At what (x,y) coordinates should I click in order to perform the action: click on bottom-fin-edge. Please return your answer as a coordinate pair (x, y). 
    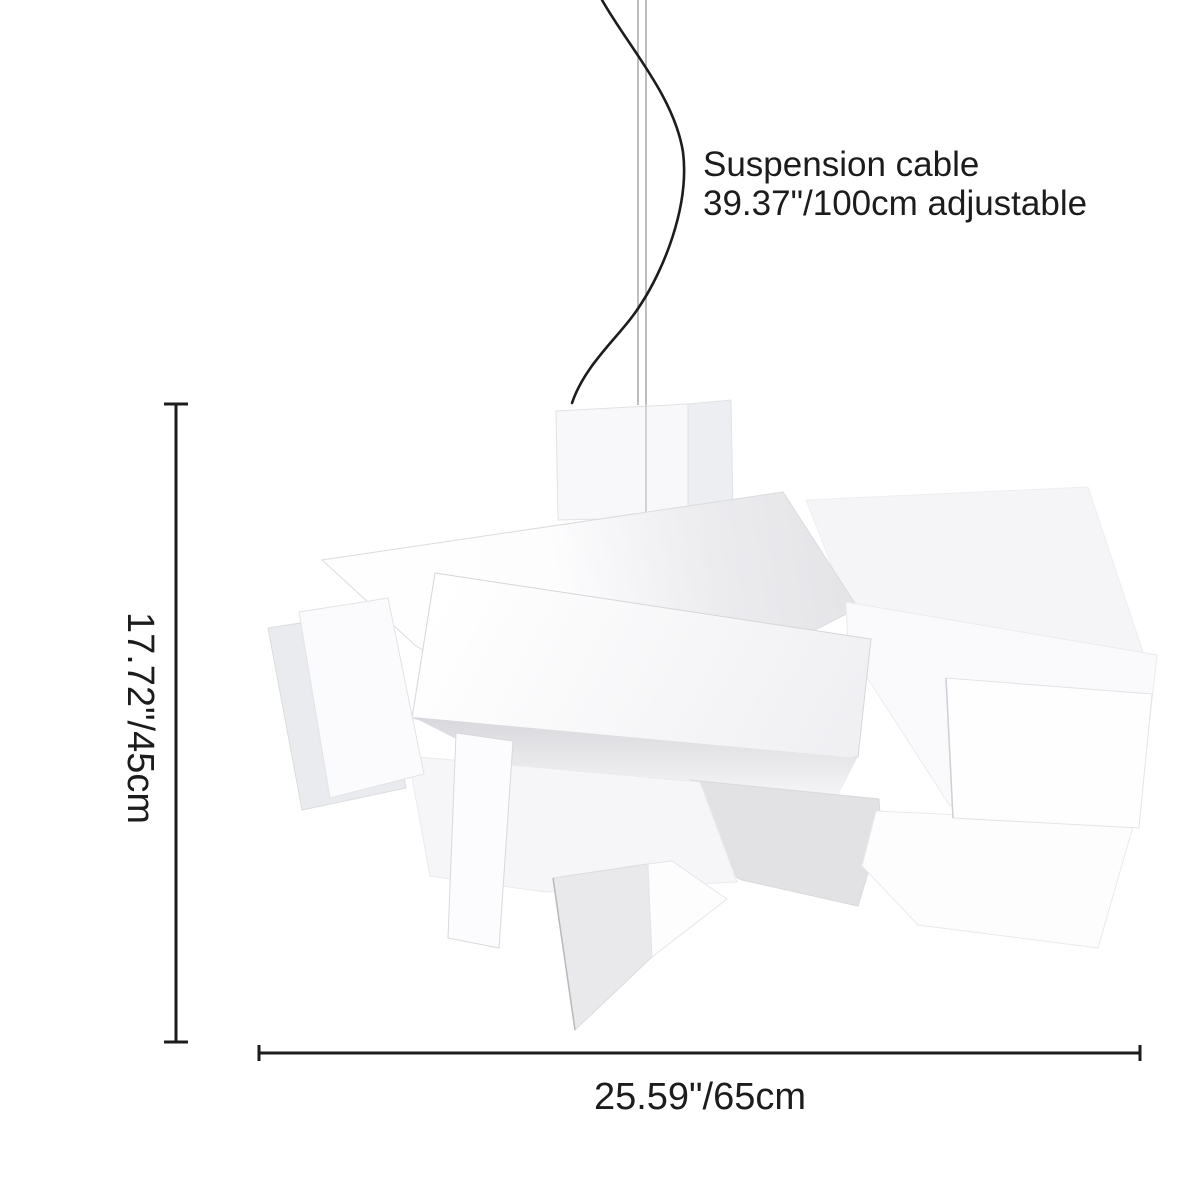
    Looking at the image, I should click on (564, 954).